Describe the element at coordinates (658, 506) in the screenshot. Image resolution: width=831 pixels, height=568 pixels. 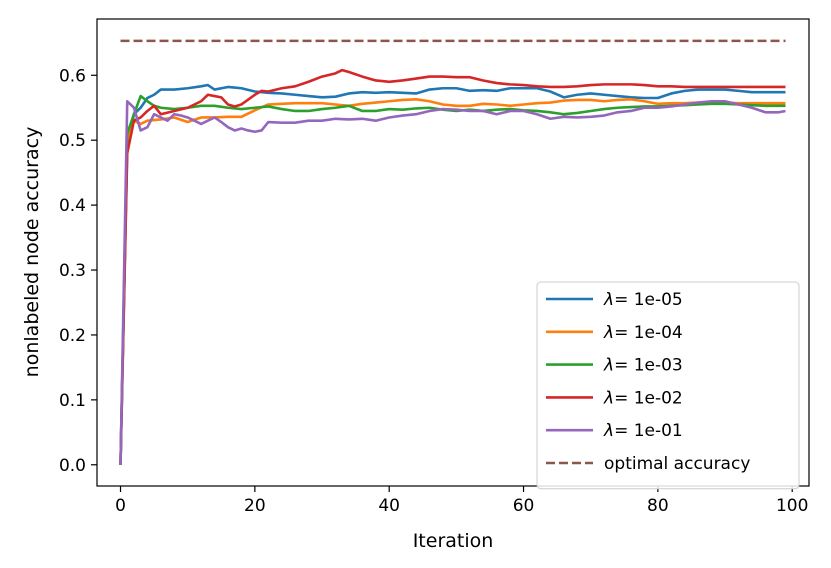
I see `x-tick-label: 80` at that location.